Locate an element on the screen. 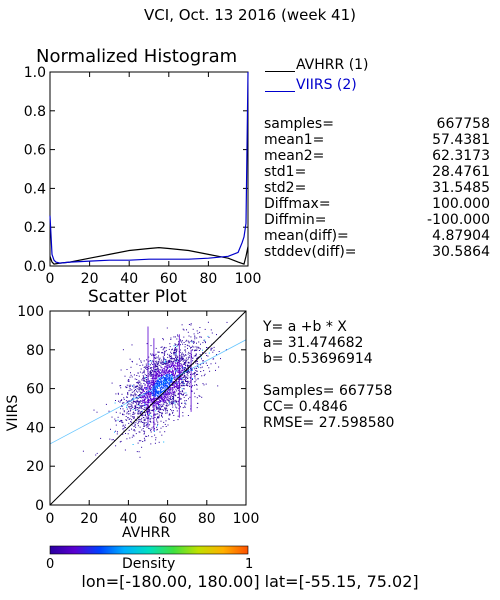  stat-value-diffmax: 100.000 is located at coordinates (461, 204).